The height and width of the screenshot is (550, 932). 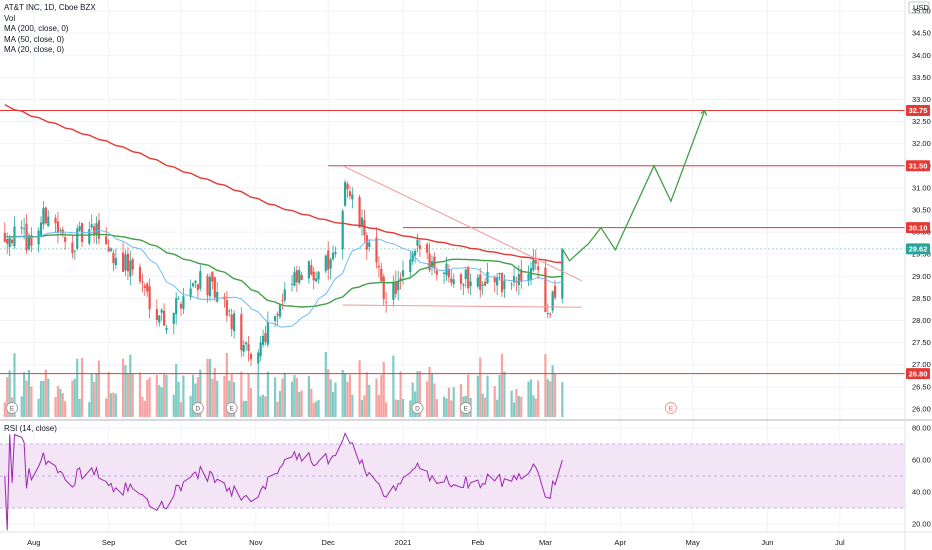 What do you see at coordinates (30, 428) in the screenshot?
I see `rsi-title: RSI (14, close)` at bounding box center [30, 428].